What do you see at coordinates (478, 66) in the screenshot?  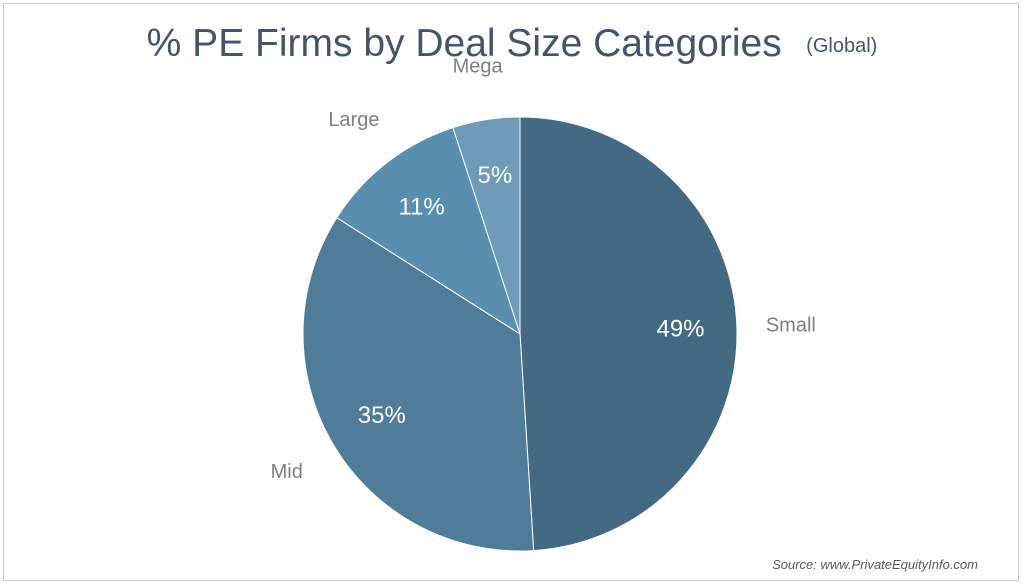 I see `slice-category-label-mega: Mega` at bounding box center [478, 66].